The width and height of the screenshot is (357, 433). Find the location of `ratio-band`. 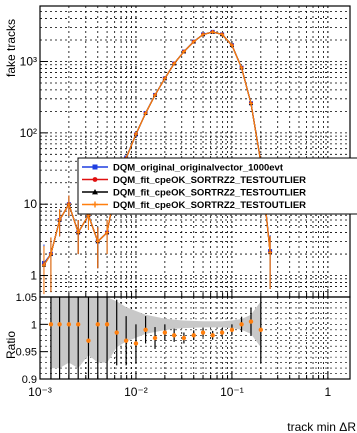

ratio-band is located at coordinates (155, 333).